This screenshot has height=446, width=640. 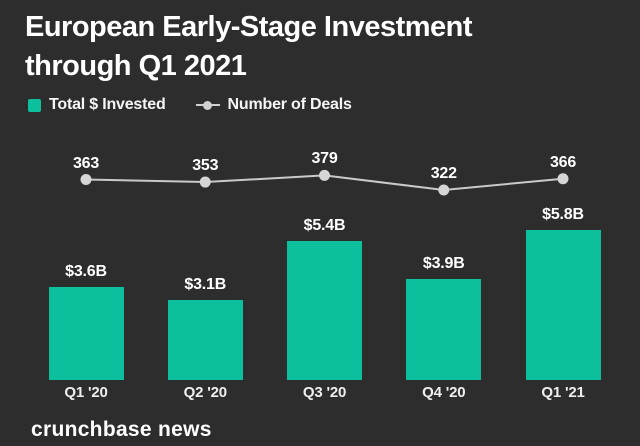 I want to click on brand-footer: crunchbase news, so click(x=121, y=429).